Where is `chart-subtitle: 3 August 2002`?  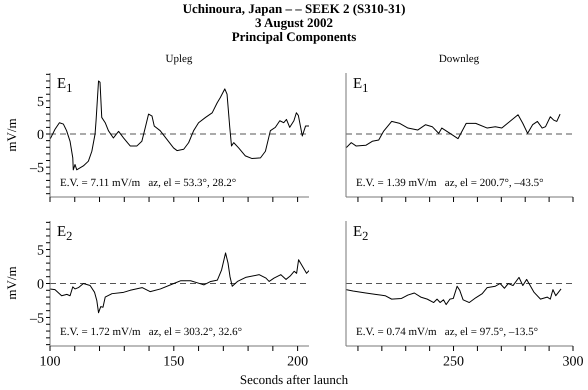
chart-subtitle: 3 August 2002 is located at coordinates (294, 23).